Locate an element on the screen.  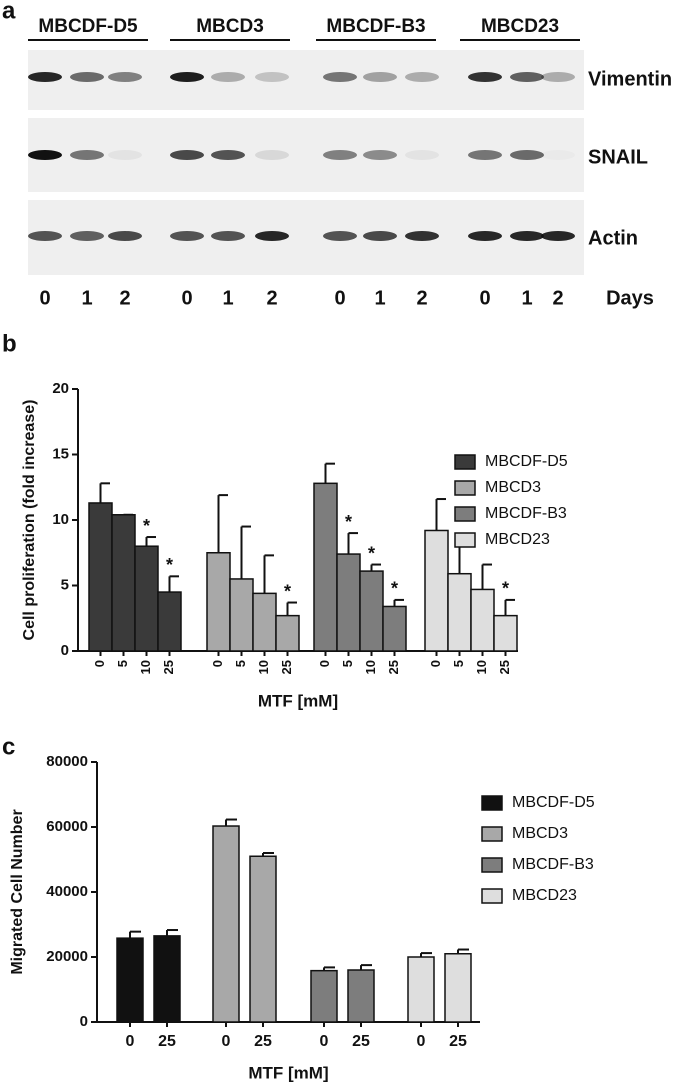
y-tick-label: 0 is located at coordinates (84, 1021).